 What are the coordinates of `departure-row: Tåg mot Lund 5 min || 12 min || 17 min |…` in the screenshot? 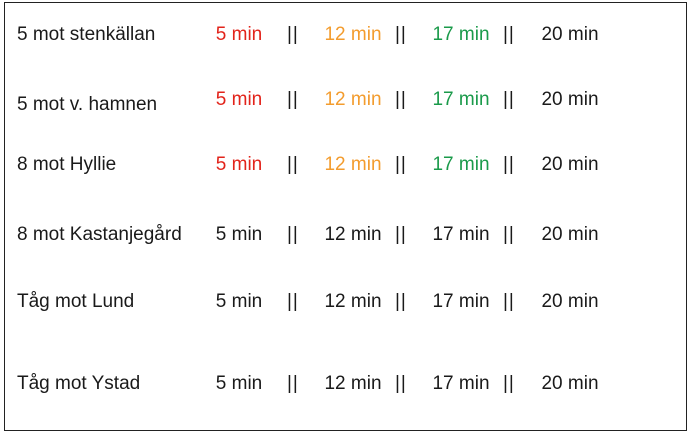 It's located at (345, 302).